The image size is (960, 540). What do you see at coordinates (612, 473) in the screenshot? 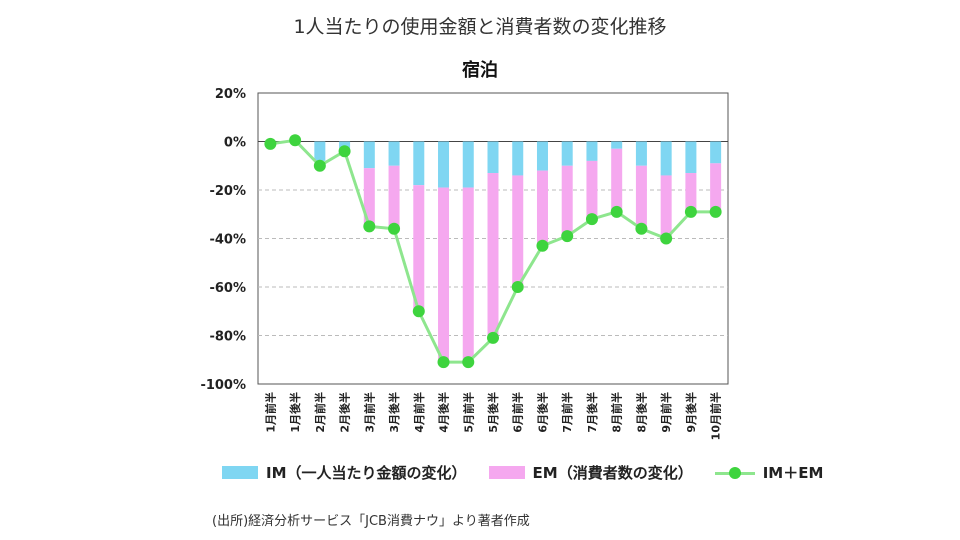
I see `legend-label-em: EM（消費者数の変化）` at bounding box center [612, 473].